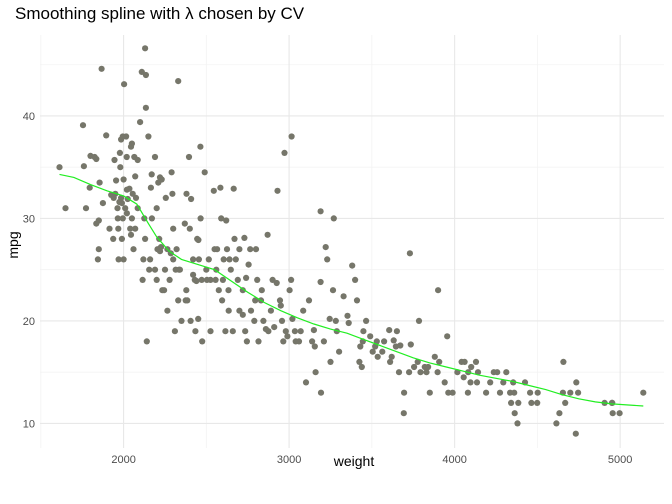 The height and width of the screenshot is (504, 672). Describe the element at coordinates (29, 117) in the screenshot. I see `y-tick-label: 40` at that location.